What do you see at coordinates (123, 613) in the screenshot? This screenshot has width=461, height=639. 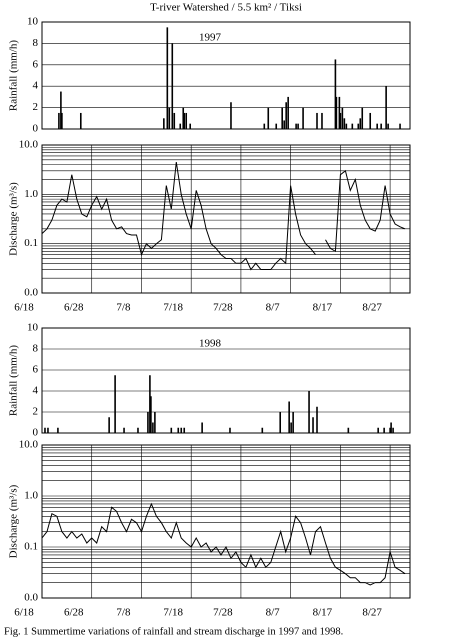 I see `x-tick-label: 7/8` at bounding box center [123, 613].